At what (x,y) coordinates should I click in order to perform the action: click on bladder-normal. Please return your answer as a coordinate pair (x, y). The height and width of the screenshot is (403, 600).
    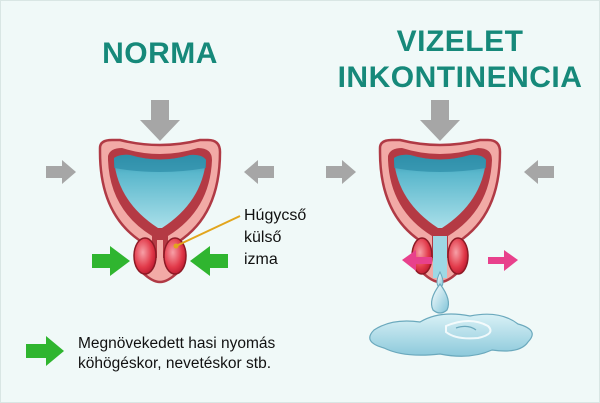
    Looking at the image, I should click on (160, 211).